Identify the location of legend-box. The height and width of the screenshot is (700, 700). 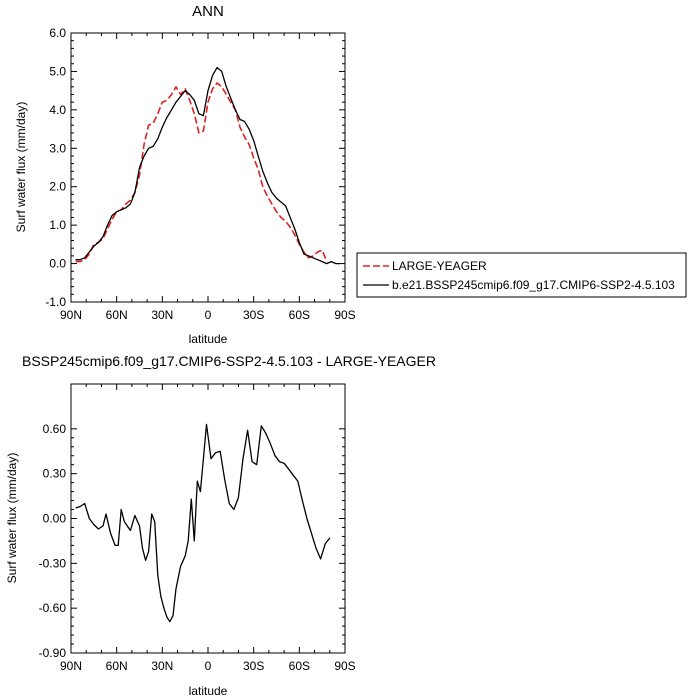
(521, 275).